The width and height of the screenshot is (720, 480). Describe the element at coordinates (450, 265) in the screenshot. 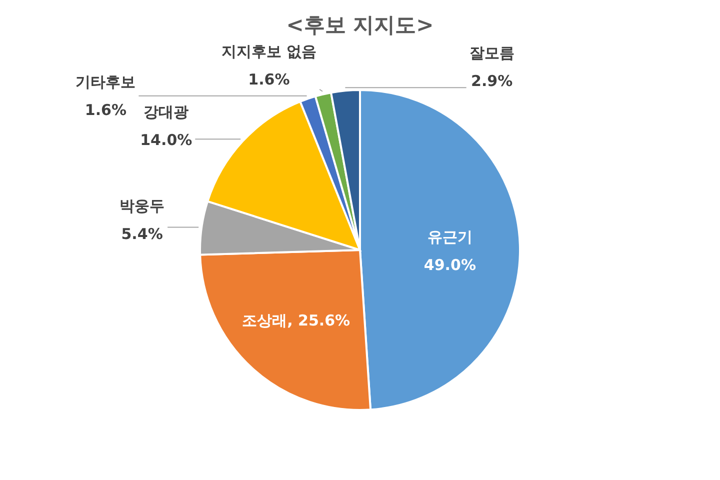

I see `data-label: 49.0%` at that location.